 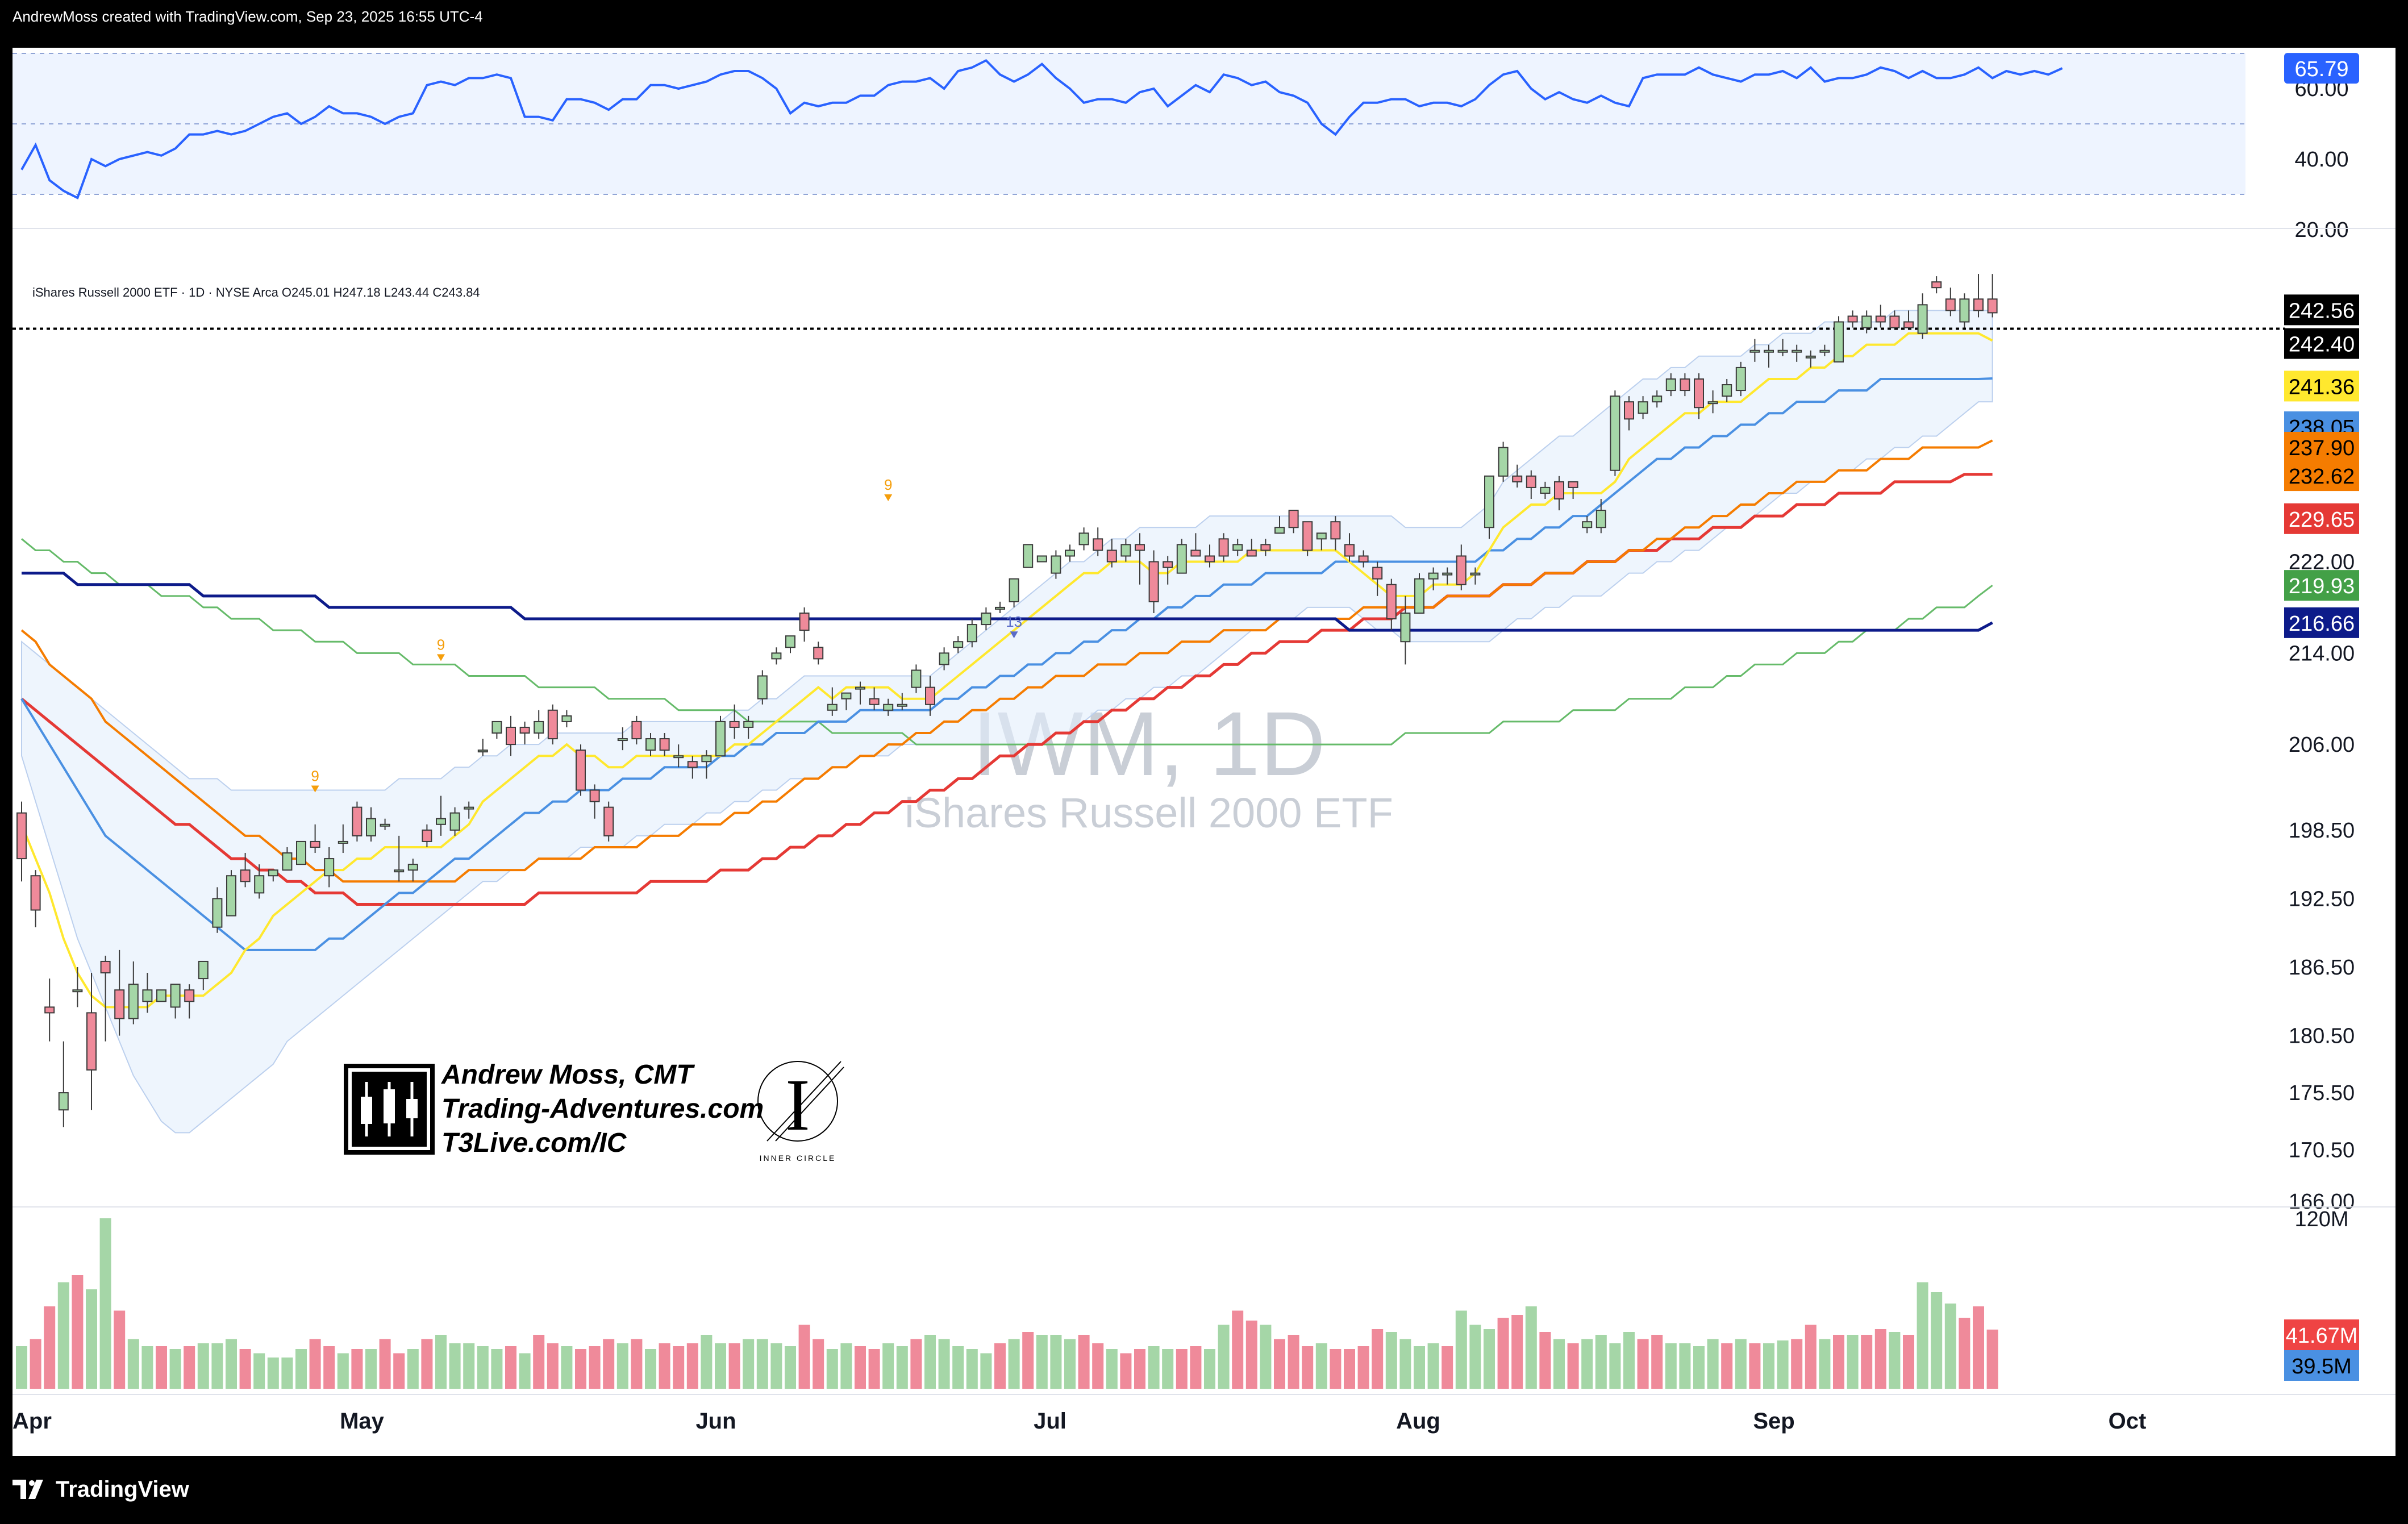 What do you see at coordinates (2322, 968) in the screenshot?
I see `price-tick-label: 186.50` at bounding box center [2322, 968].